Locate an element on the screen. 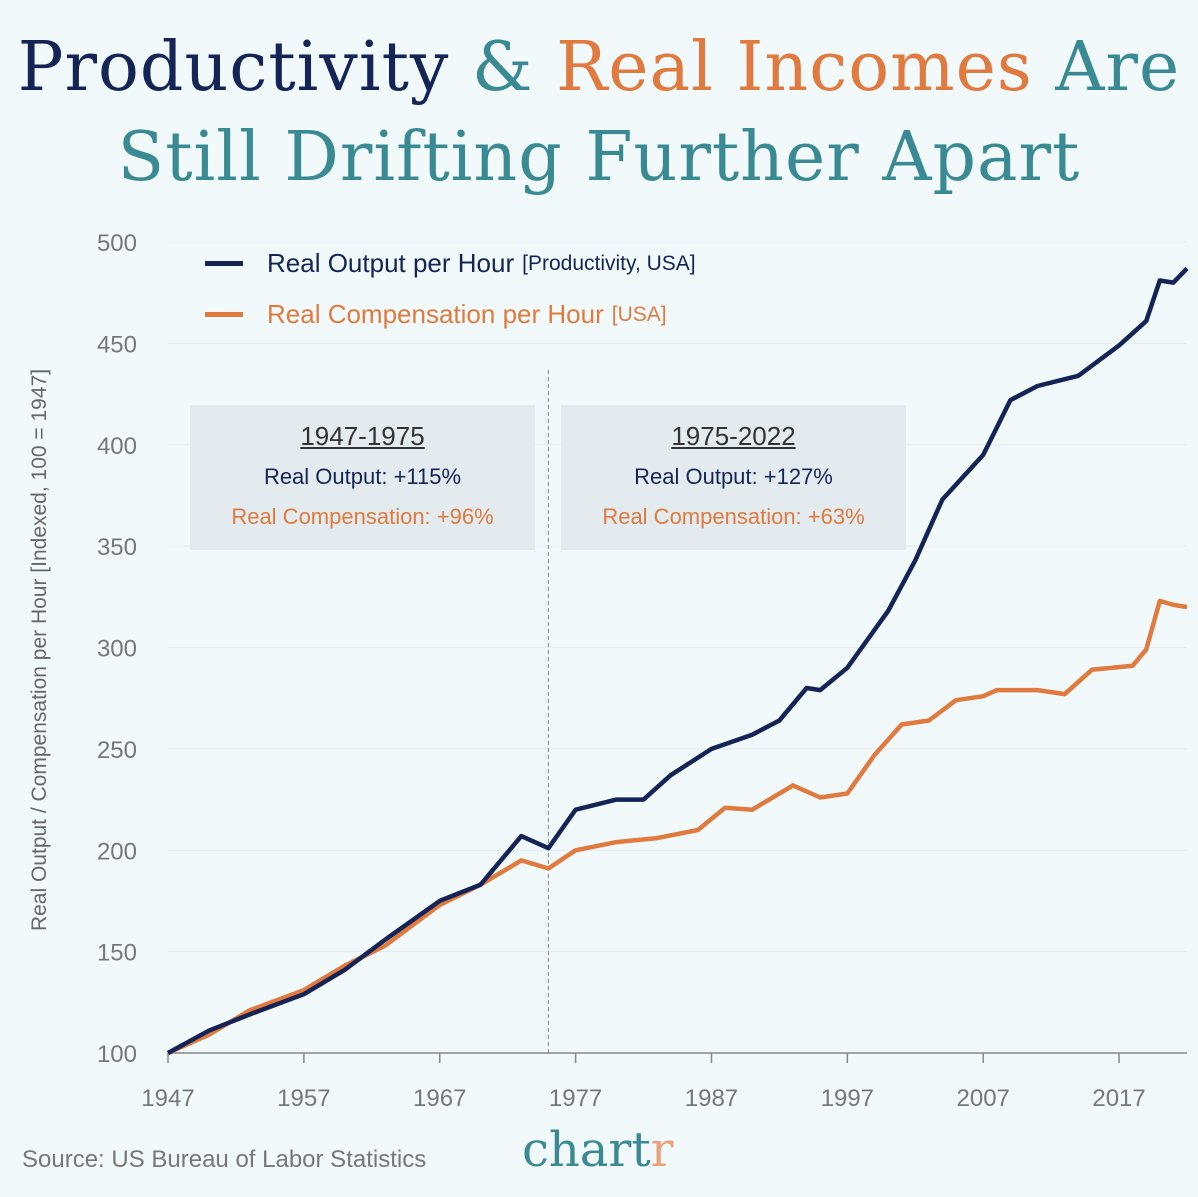 This screenshot has width=1198, height=1197. legend-label: Real Compensation per Hour is located at coordinates (435, 314).